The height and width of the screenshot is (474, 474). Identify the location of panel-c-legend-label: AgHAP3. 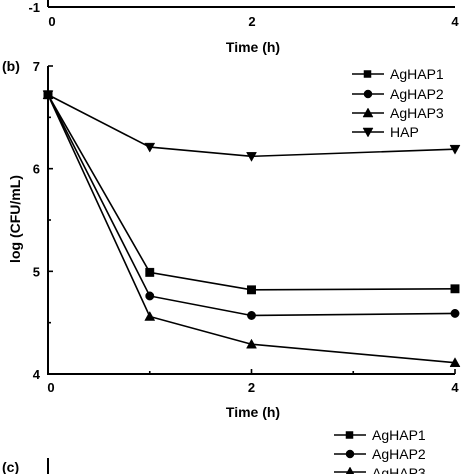
(399, 469).